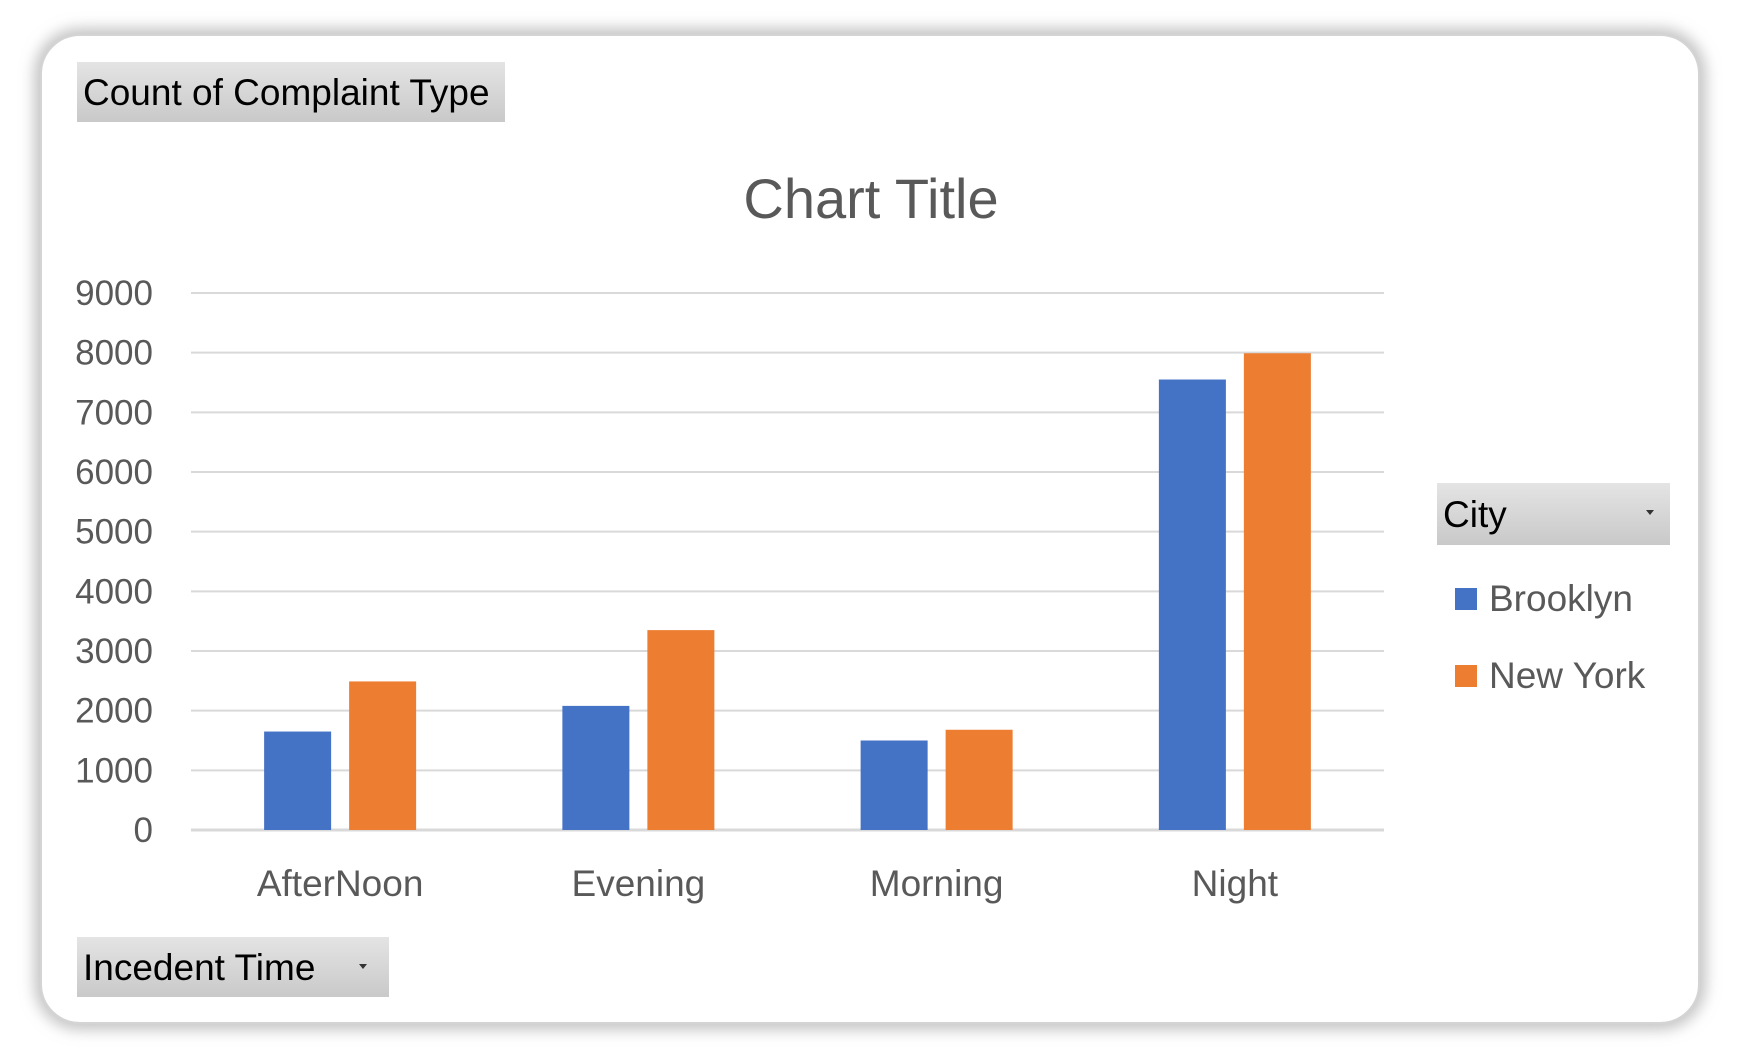  What do you see at coordinates (681, 730) in the screenshot?
I see `bar-new-york-evening` at bounding box center [681, 730].